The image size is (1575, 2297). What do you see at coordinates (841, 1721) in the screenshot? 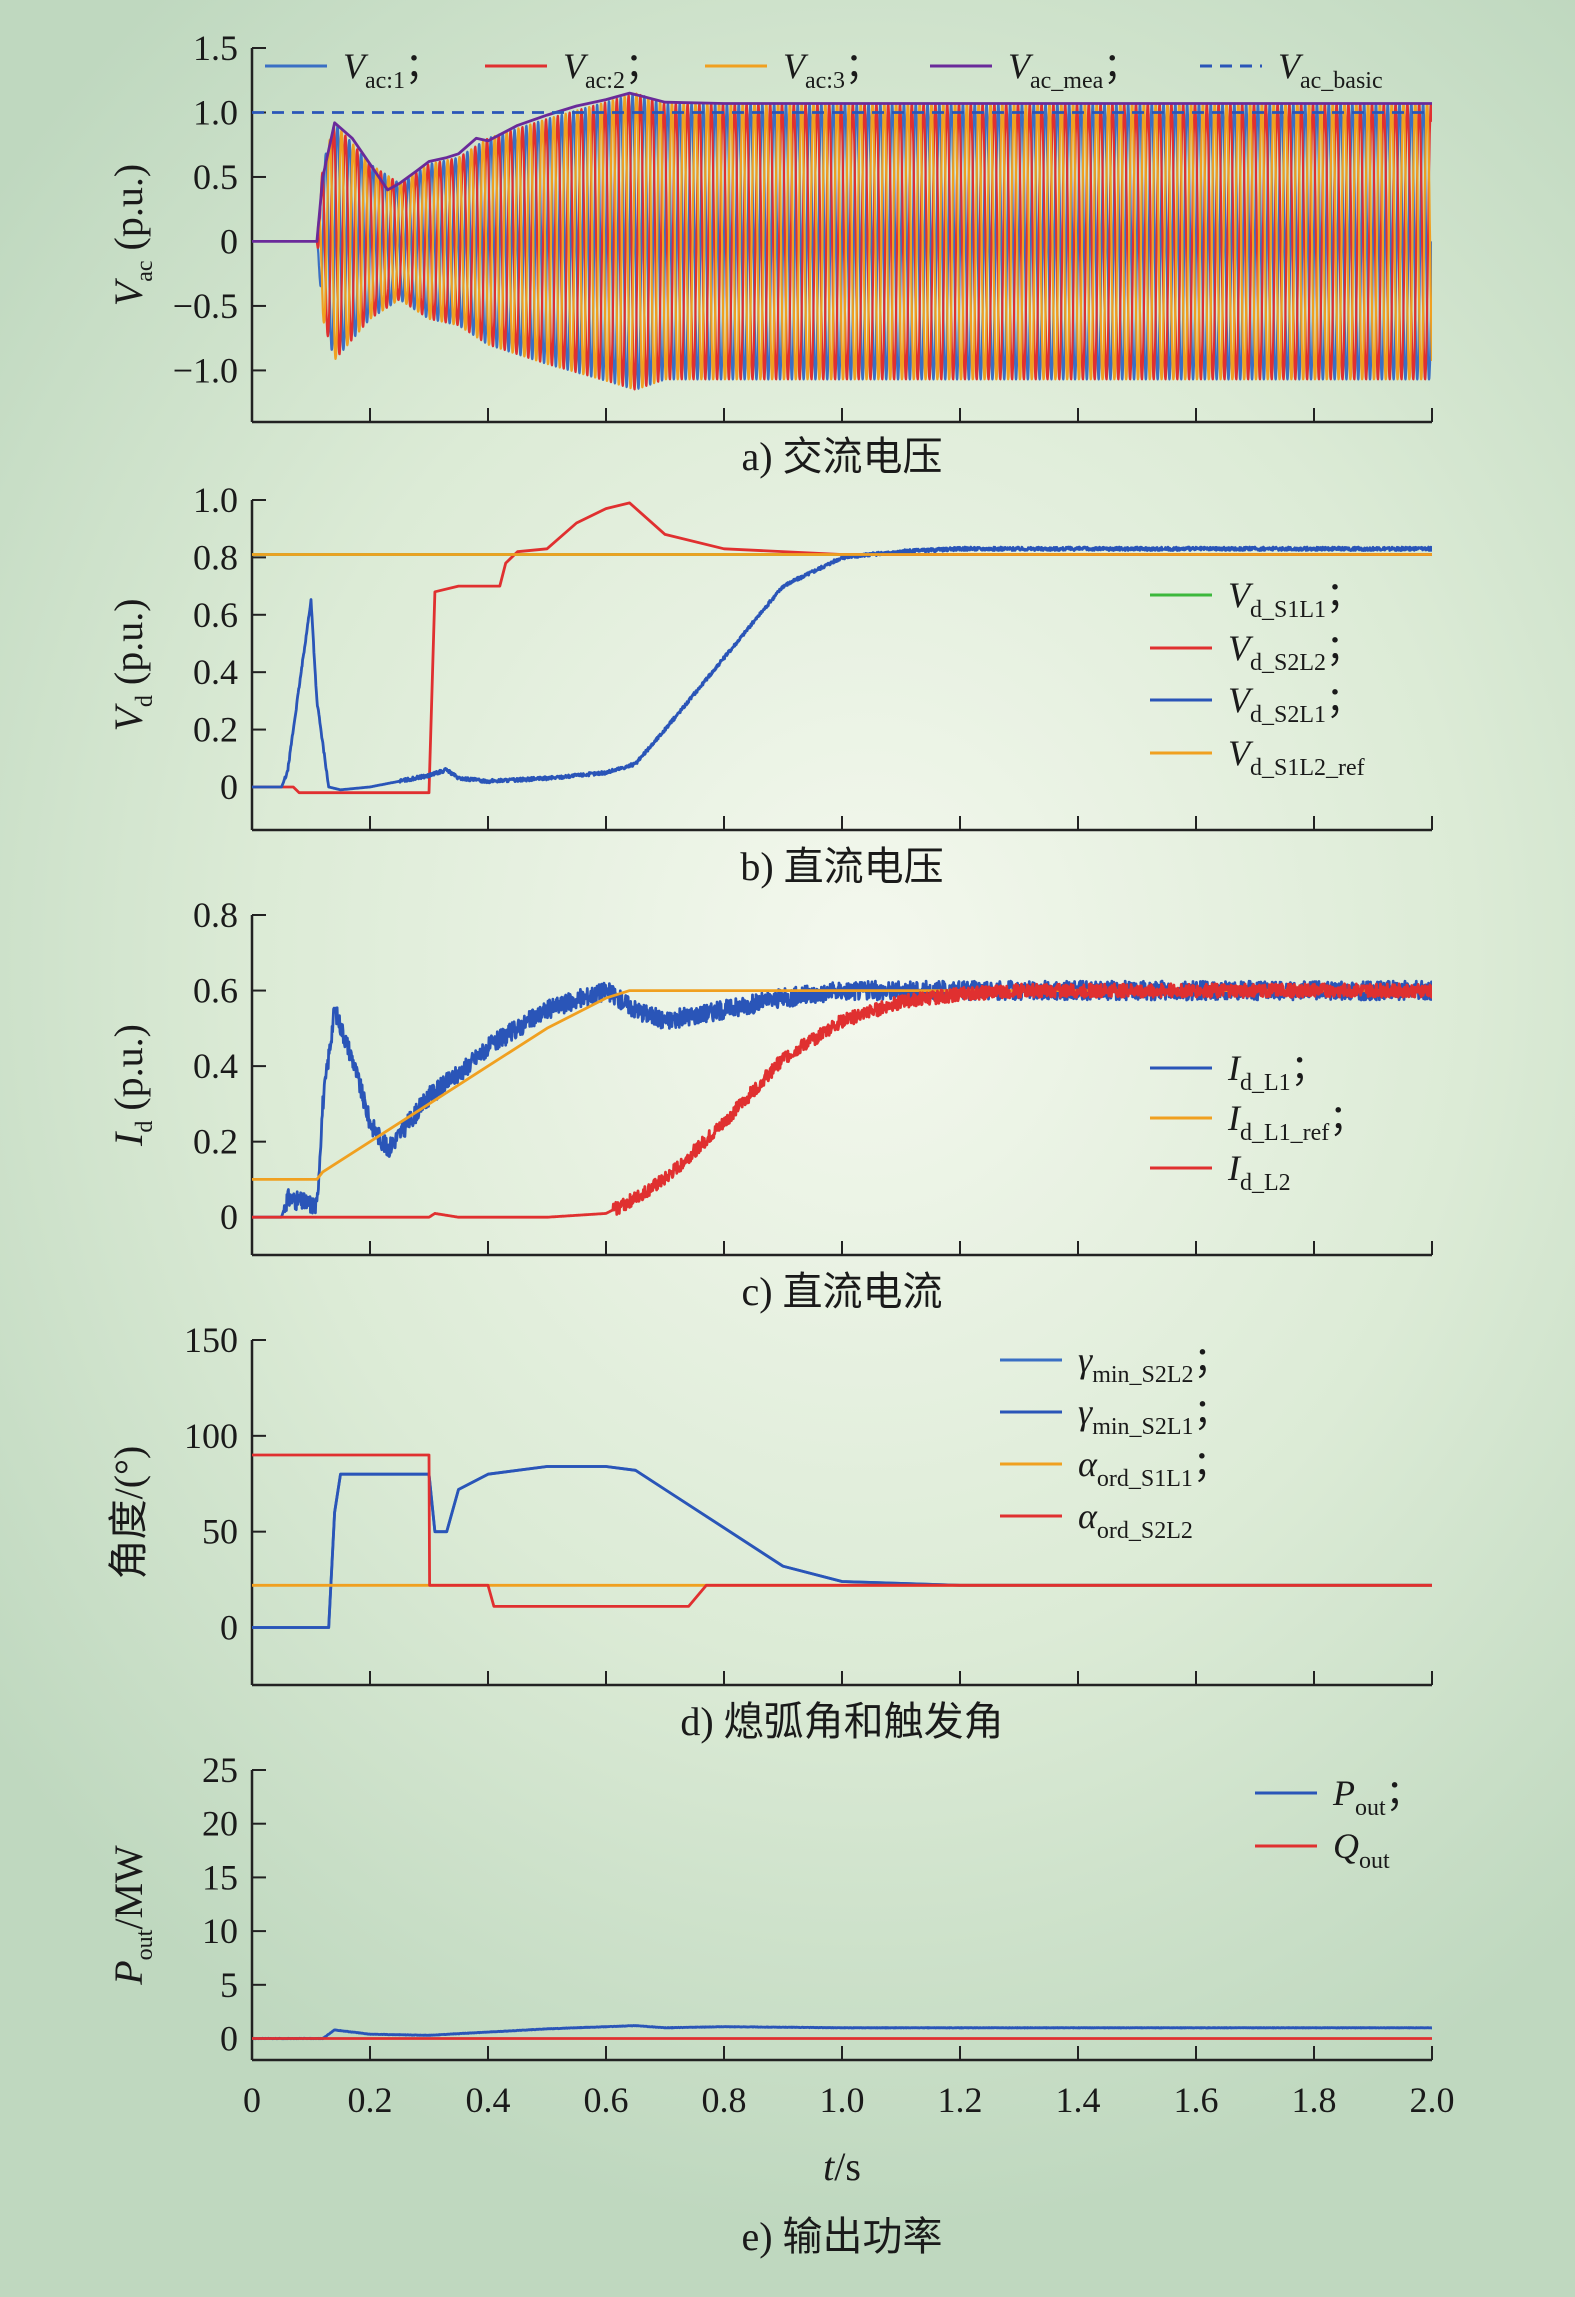
I see `panel-caption: d) 熄弧角和触发角` at bounding box center [841, 1721].